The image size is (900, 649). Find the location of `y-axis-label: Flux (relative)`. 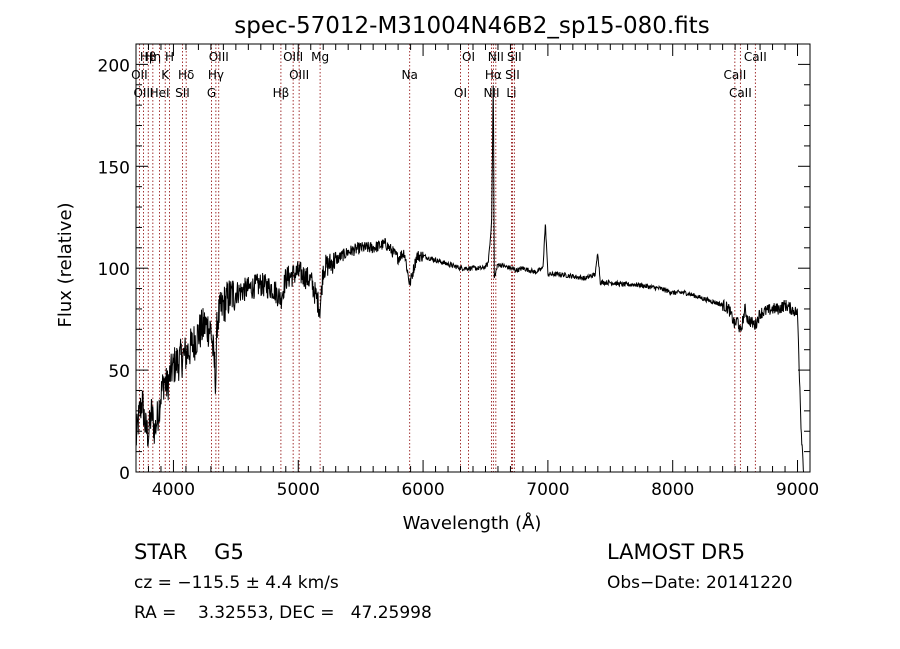

y-axis-label: Flux (relative) is located at coordinates (65, 264).